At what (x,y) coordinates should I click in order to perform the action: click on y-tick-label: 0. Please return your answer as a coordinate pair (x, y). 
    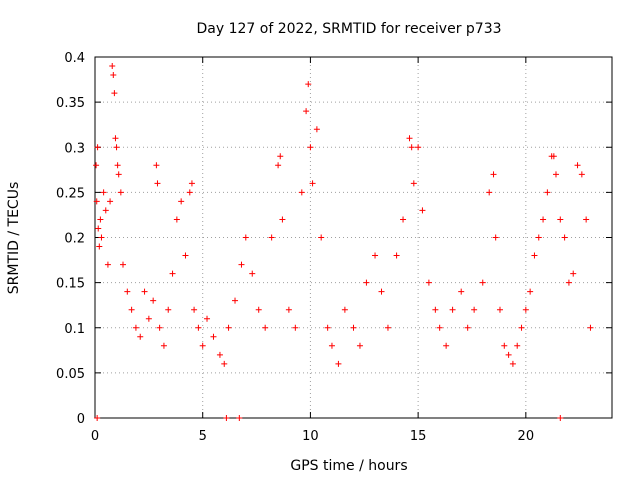
    Looking at the image, I should click on (81, 419).